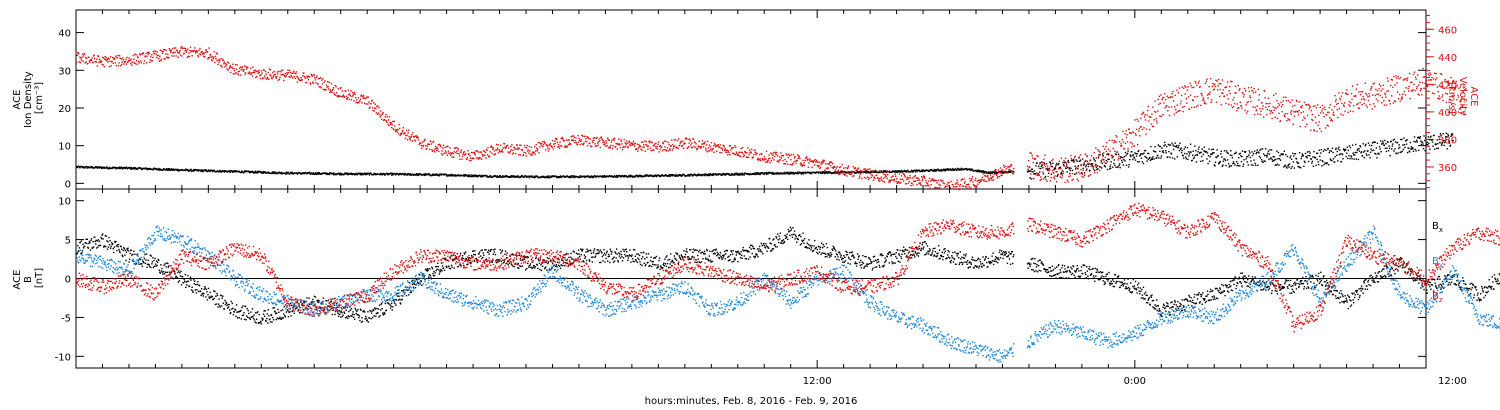  What do you see at coordinates (17, 280) in the screenshot?
I see `bottom-left-label-line1: ACE` at bounding box center [17, 280].